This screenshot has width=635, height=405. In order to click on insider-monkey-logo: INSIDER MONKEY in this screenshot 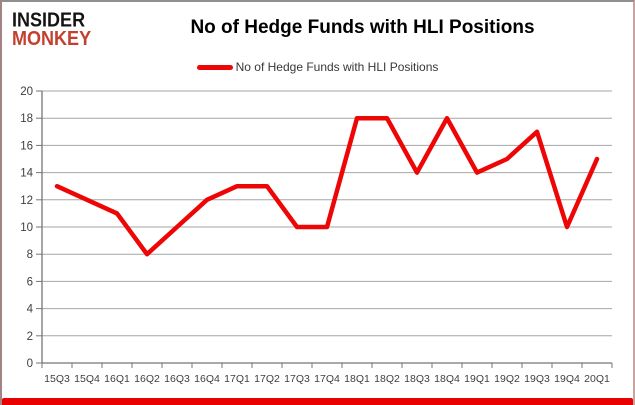, I will do `click(52, 29)`.